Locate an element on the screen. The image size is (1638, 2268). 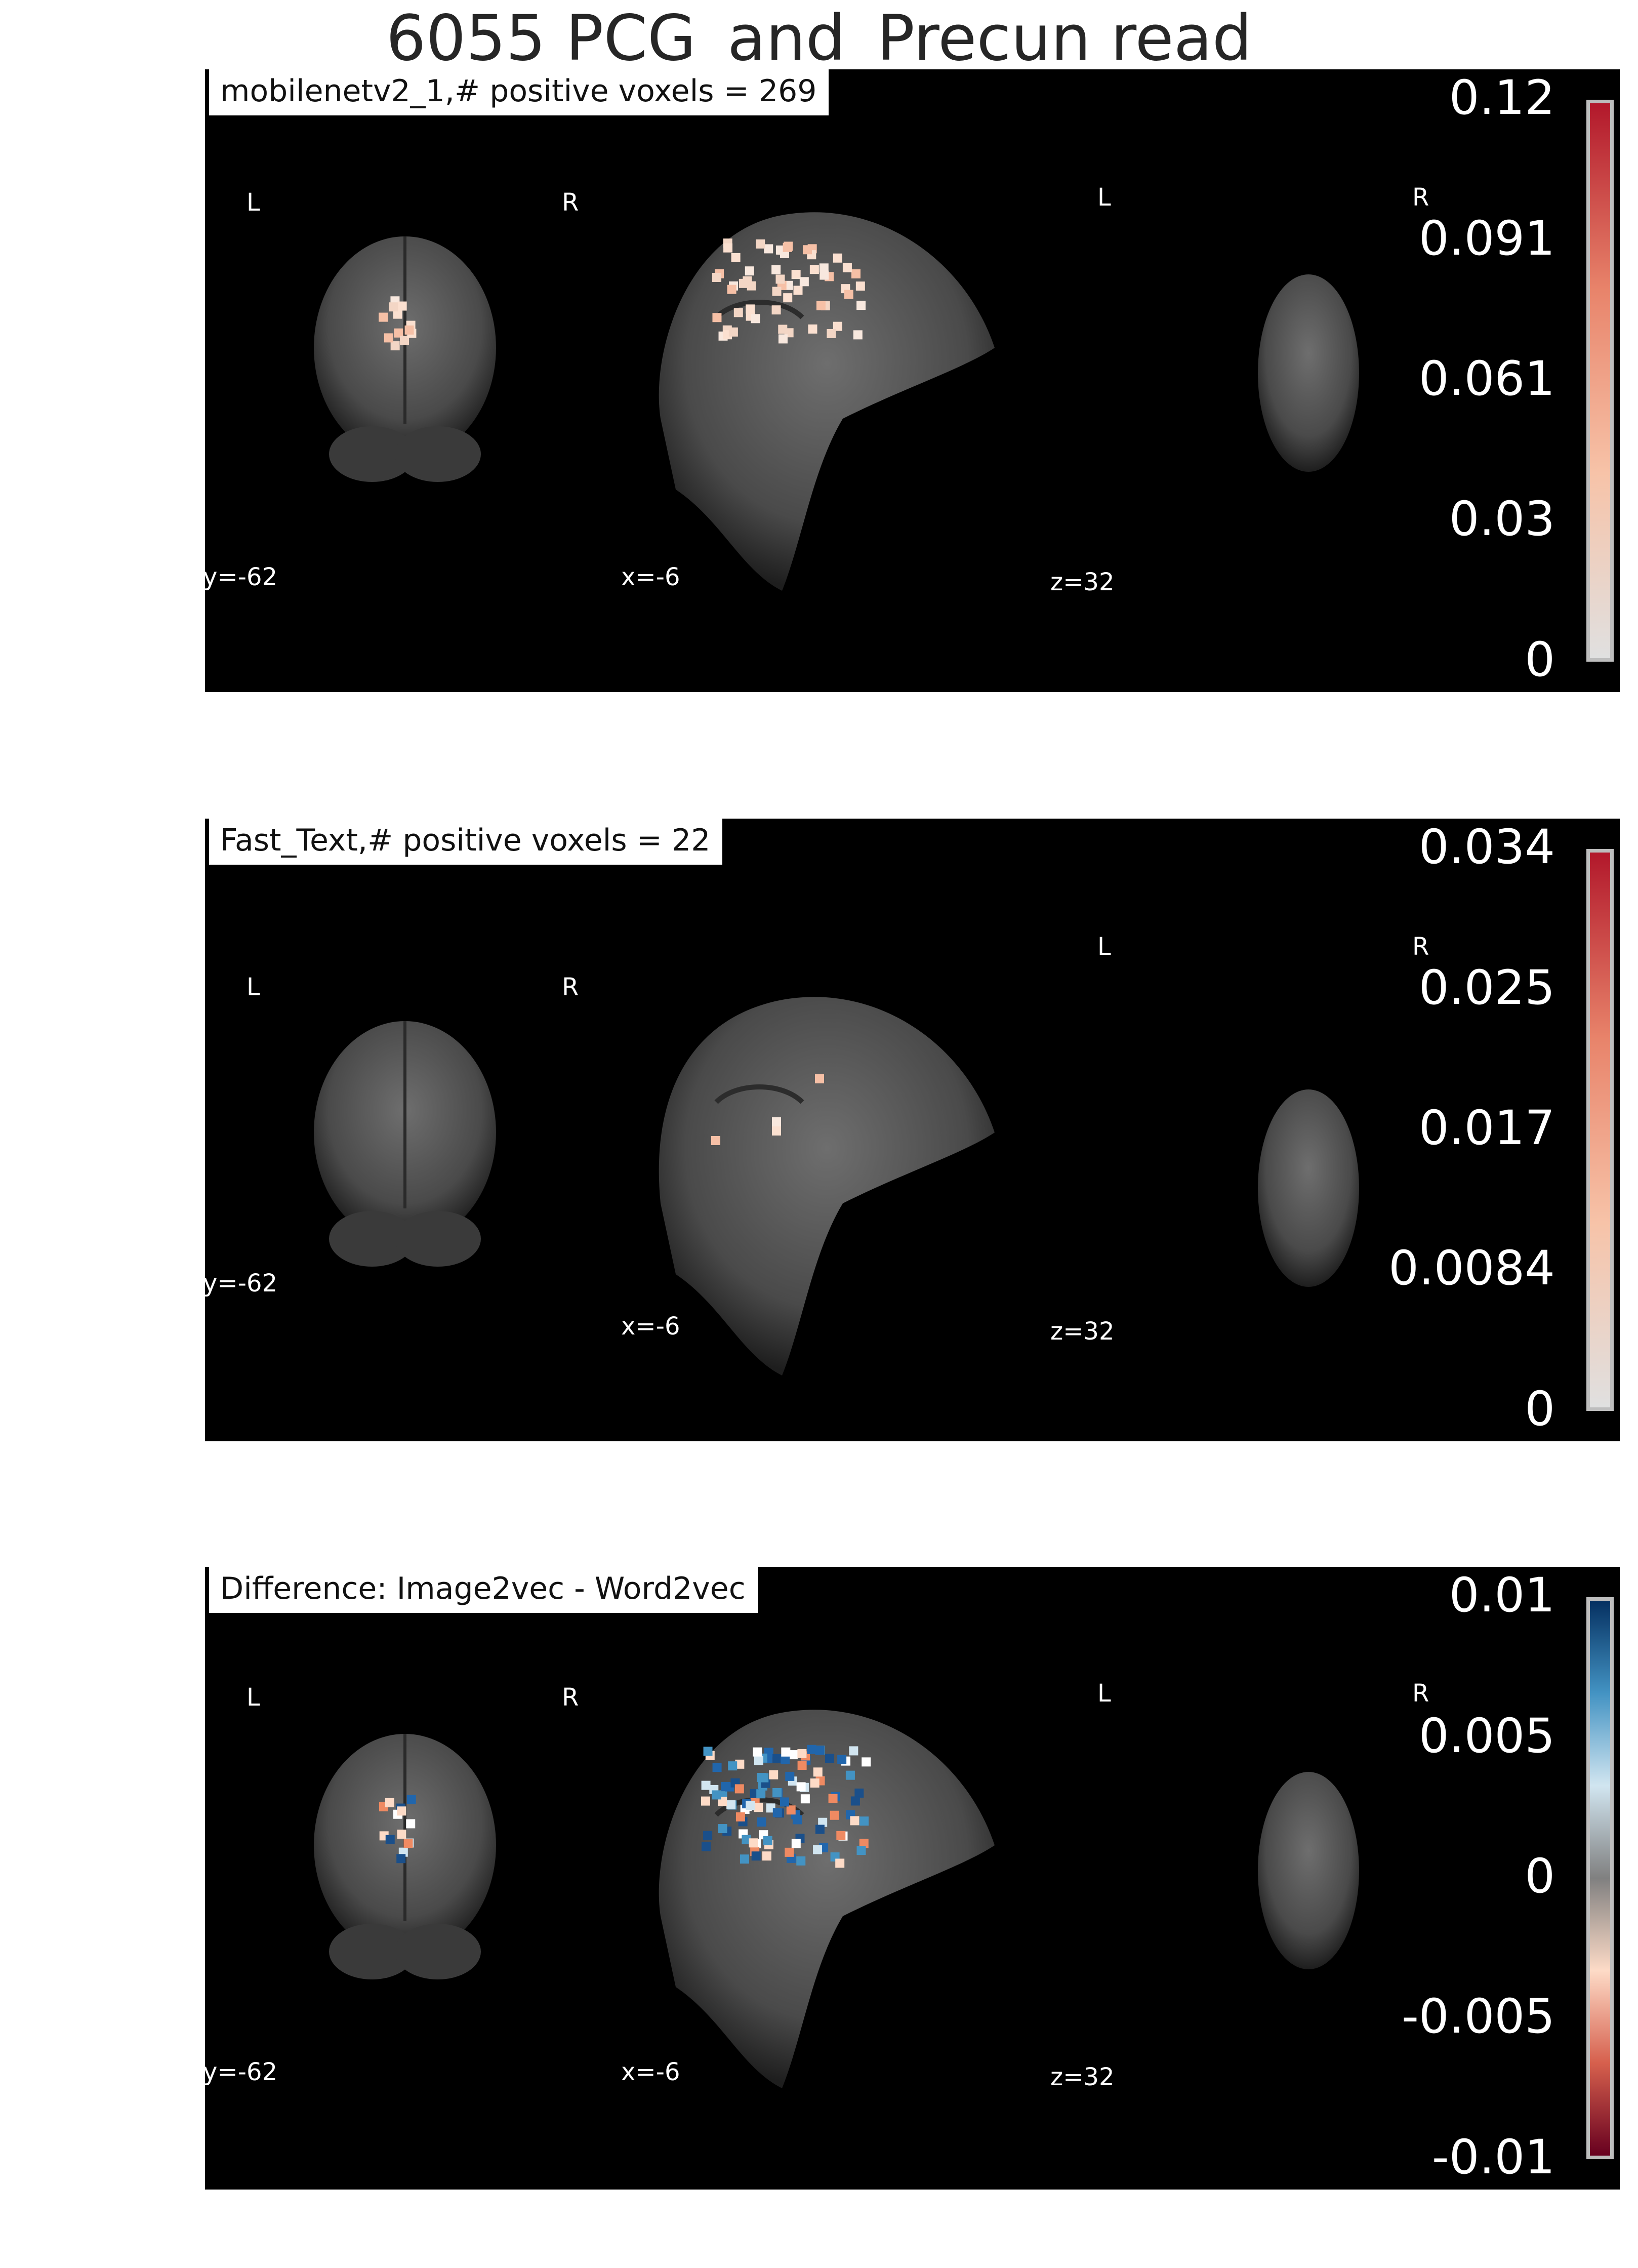
colorbar-tick-label: 0.005 is located at coordinates (1487, 1736).